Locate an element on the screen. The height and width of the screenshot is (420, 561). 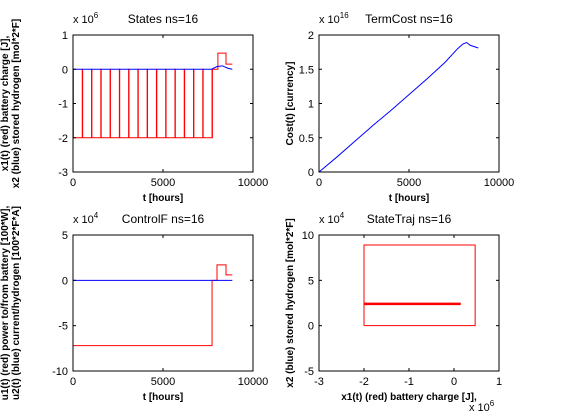
y-tick-label: 2 is located at coordinates (311, 36).